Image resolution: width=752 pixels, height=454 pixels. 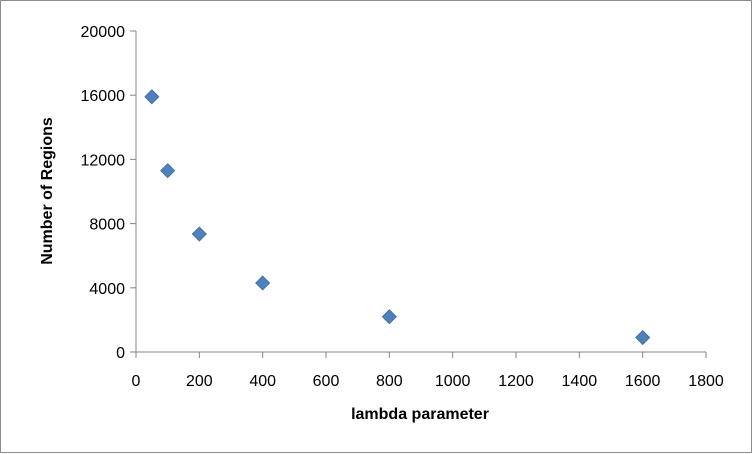 I want to click on x-tick-label: 400, so click(x=262, y=381).